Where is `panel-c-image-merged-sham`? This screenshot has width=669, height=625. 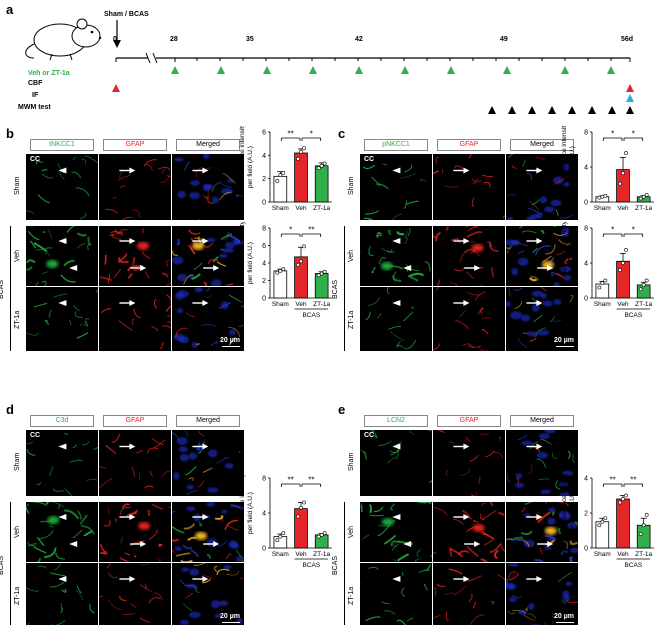 panel-c-image-merged-sham is located at coordinates (542, 187).